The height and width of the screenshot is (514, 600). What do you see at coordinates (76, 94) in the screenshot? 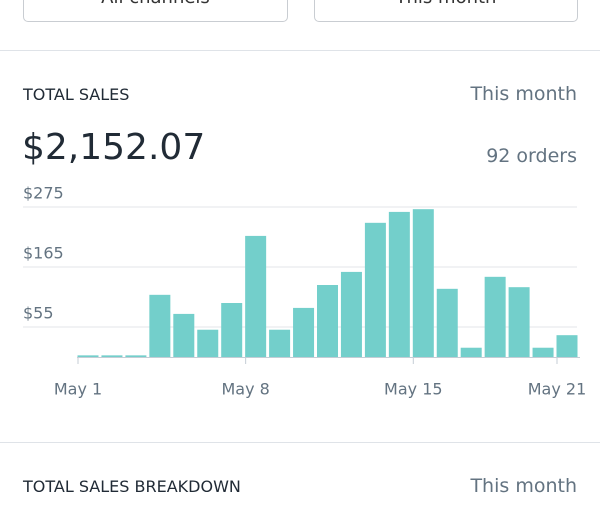
I see `card-title: TOTAL SALES` at bounding box center [76, 94].